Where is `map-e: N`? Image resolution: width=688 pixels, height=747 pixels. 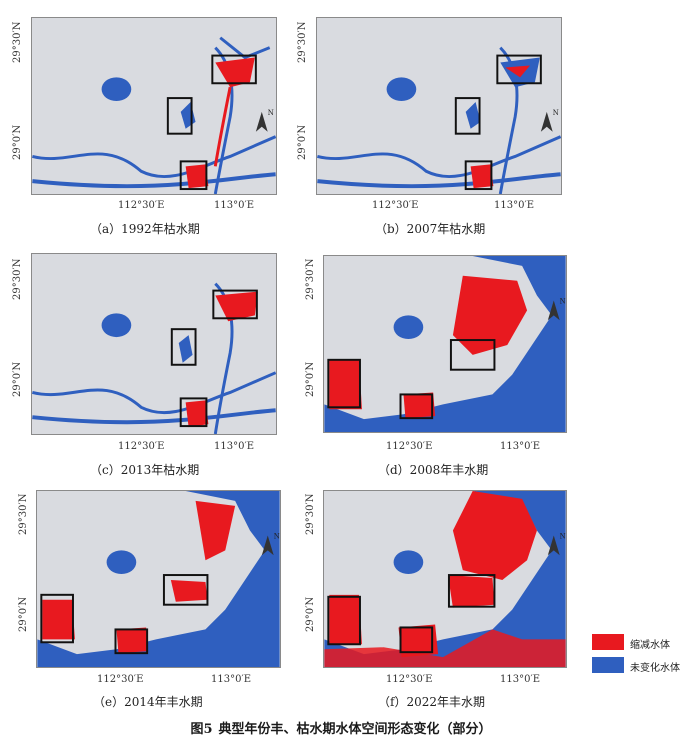 map-e: N is located at coordinates (158, 579).